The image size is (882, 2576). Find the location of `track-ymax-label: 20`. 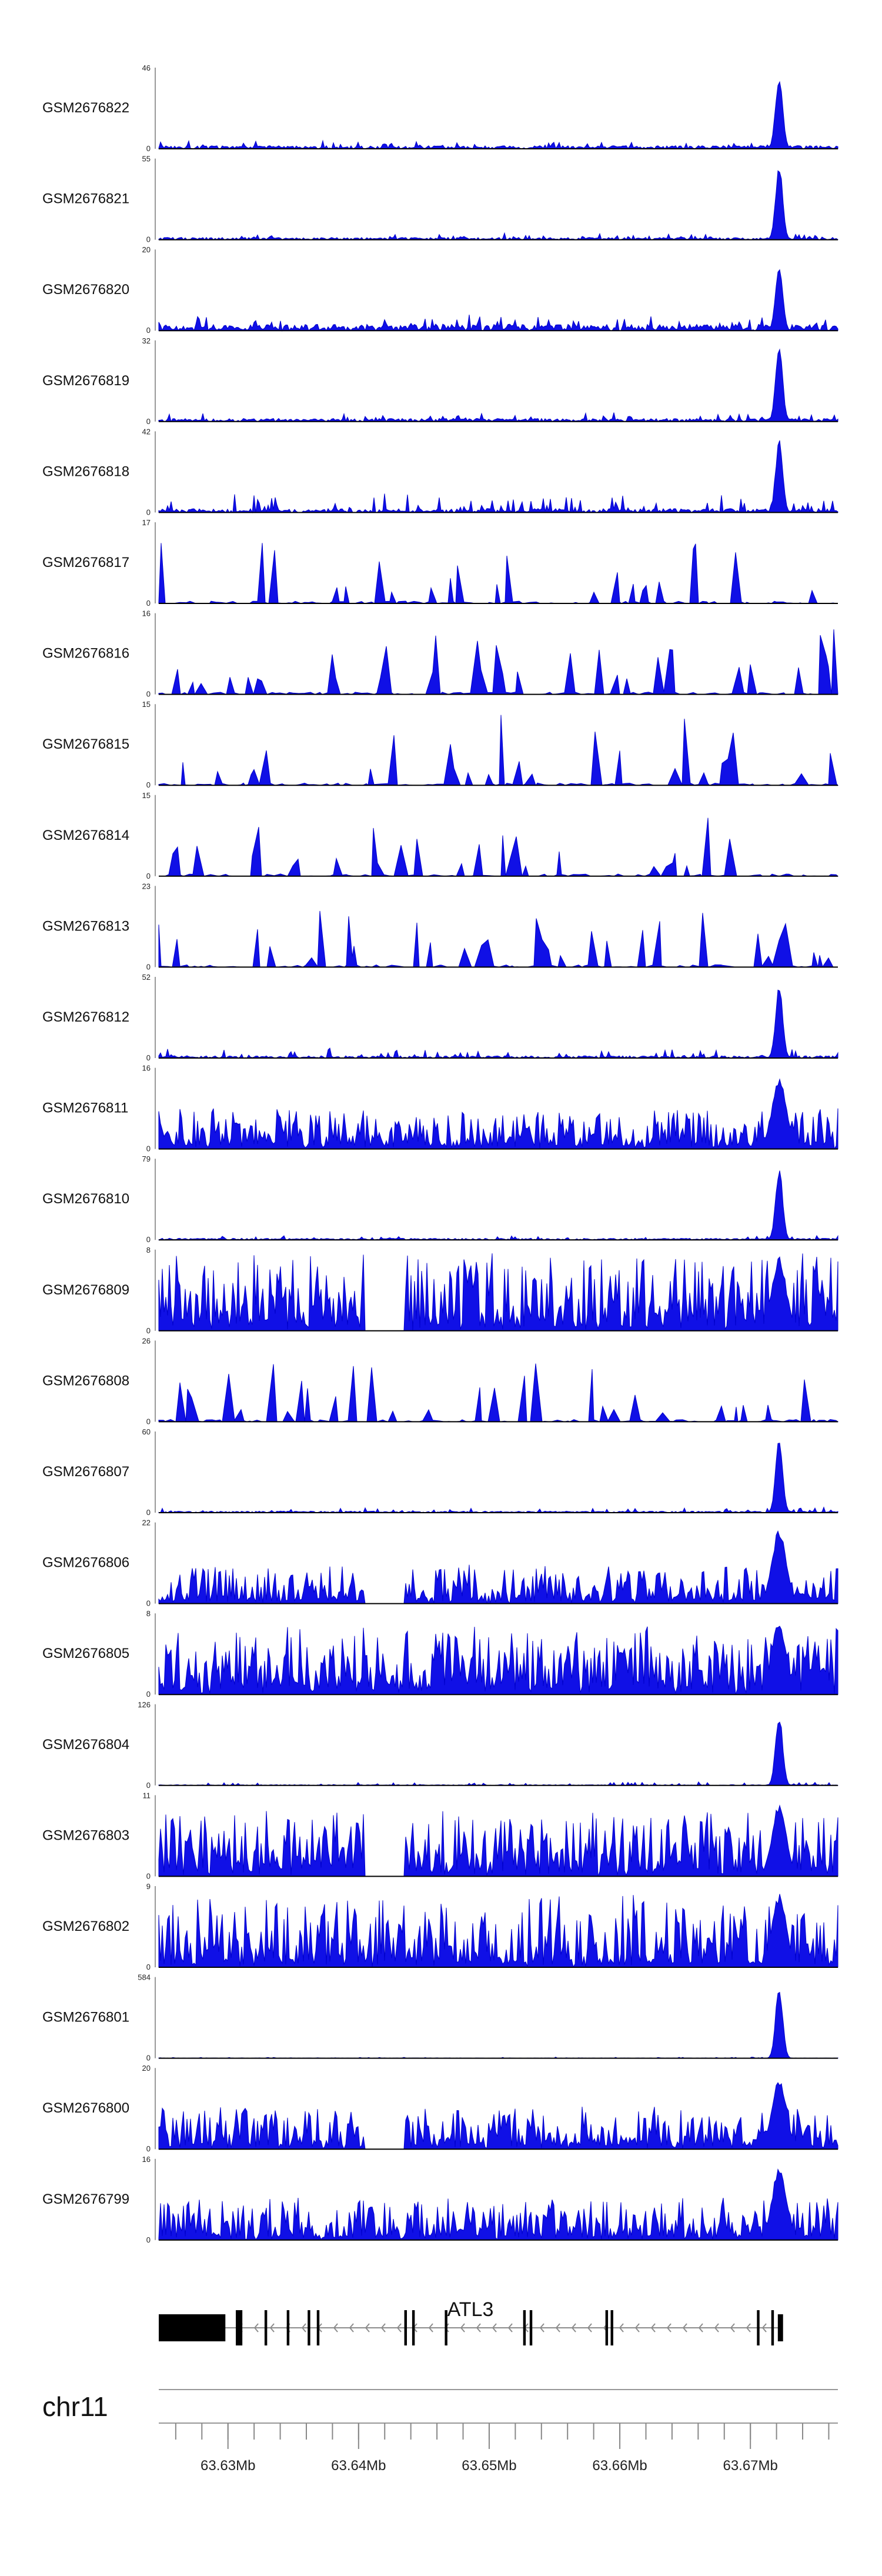

track-ymax-label: 20 is located at coordinates (146, 249).